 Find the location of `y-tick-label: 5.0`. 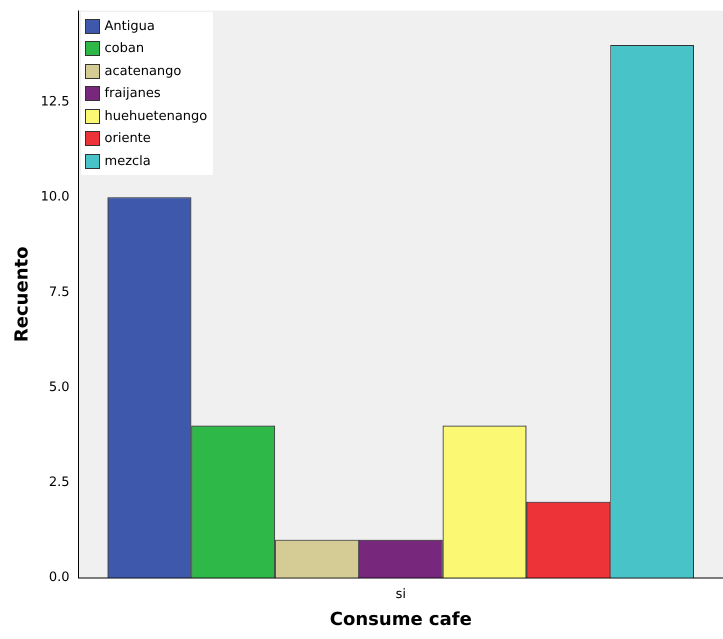

y-tick-label: 5.0 is located at coordinates (59, 387).